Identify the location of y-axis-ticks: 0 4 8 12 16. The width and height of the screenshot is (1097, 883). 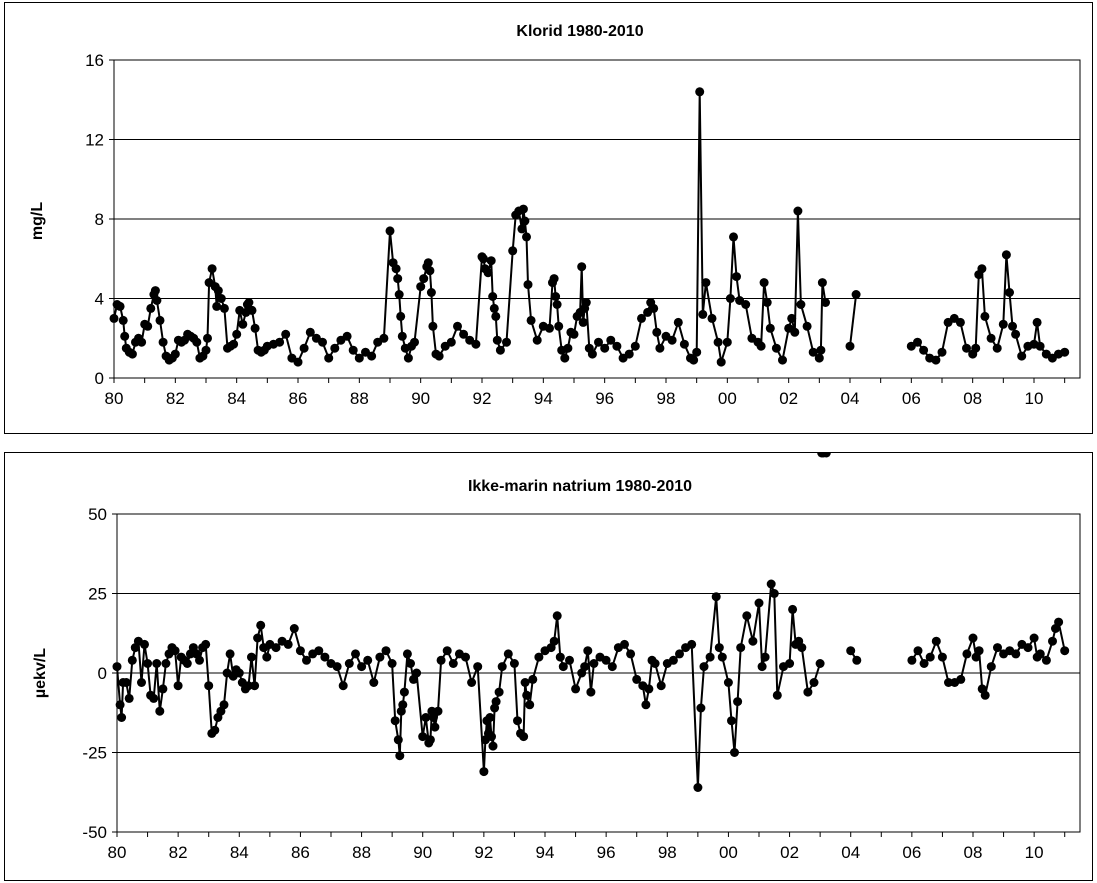
(99, 219).